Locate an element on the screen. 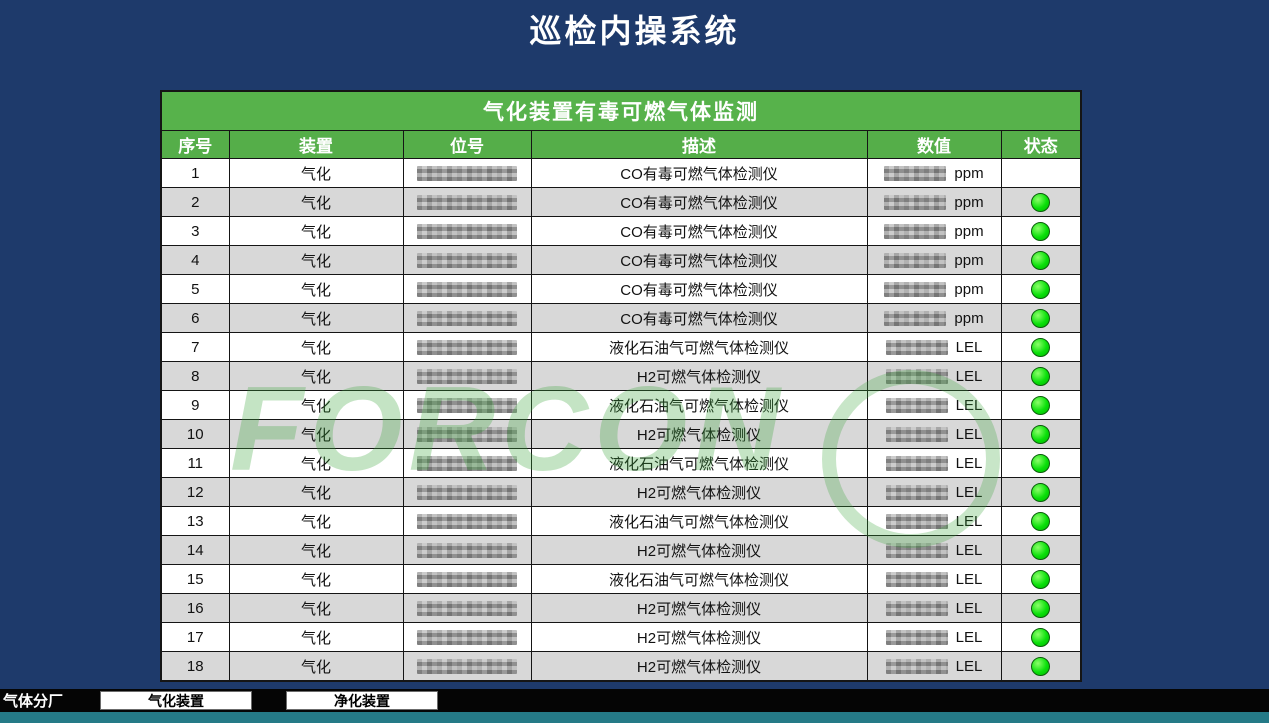 This screenshot has height=723, width=1269. row-no: 10 is located at coordinates (195, 434).